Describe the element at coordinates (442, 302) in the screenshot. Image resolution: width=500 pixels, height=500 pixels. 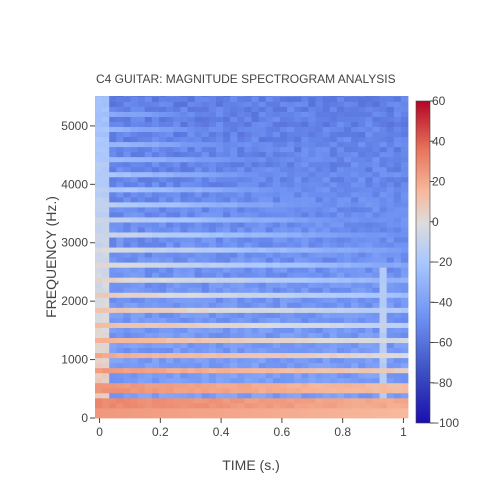
I see `colorbar-tick-label: −40` at that location.